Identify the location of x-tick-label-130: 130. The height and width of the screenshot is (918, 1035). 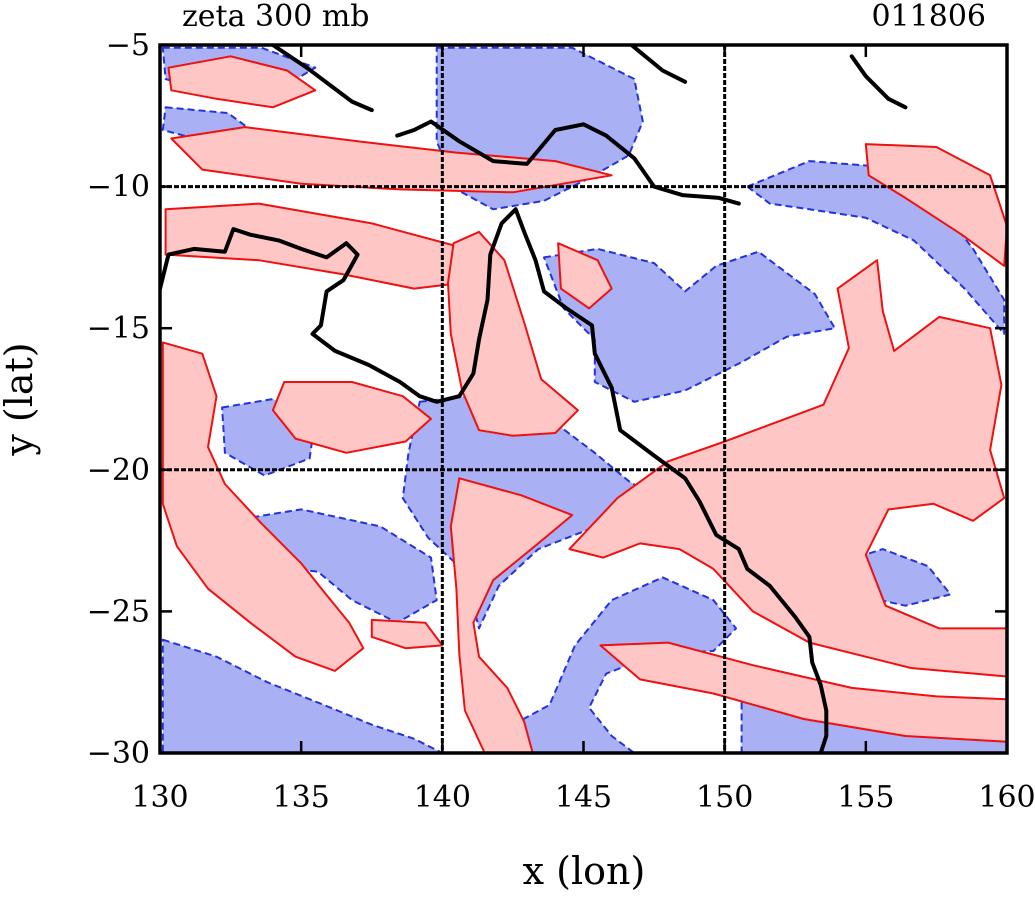
(159, 797).